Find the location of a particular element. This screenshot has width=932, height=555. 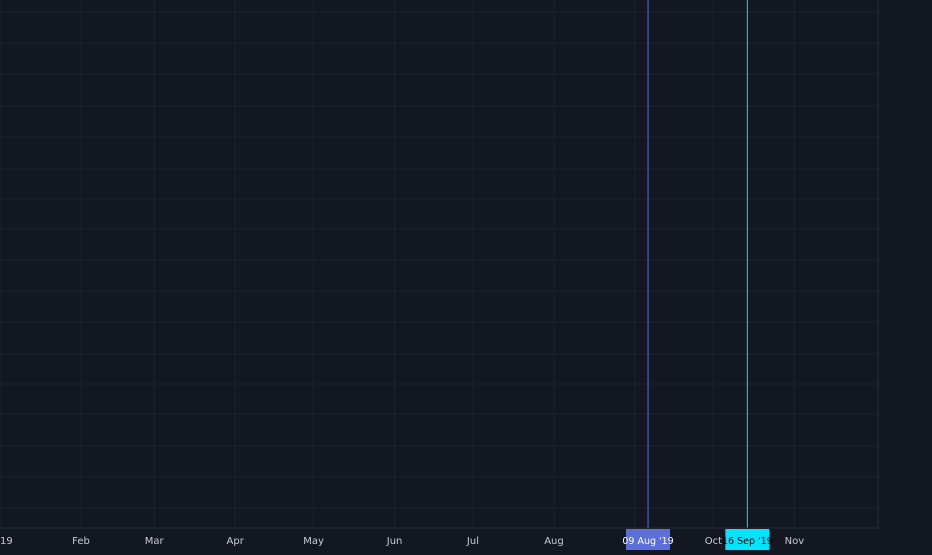

time-tick-label: Jul is located at coordinates (472, 541).